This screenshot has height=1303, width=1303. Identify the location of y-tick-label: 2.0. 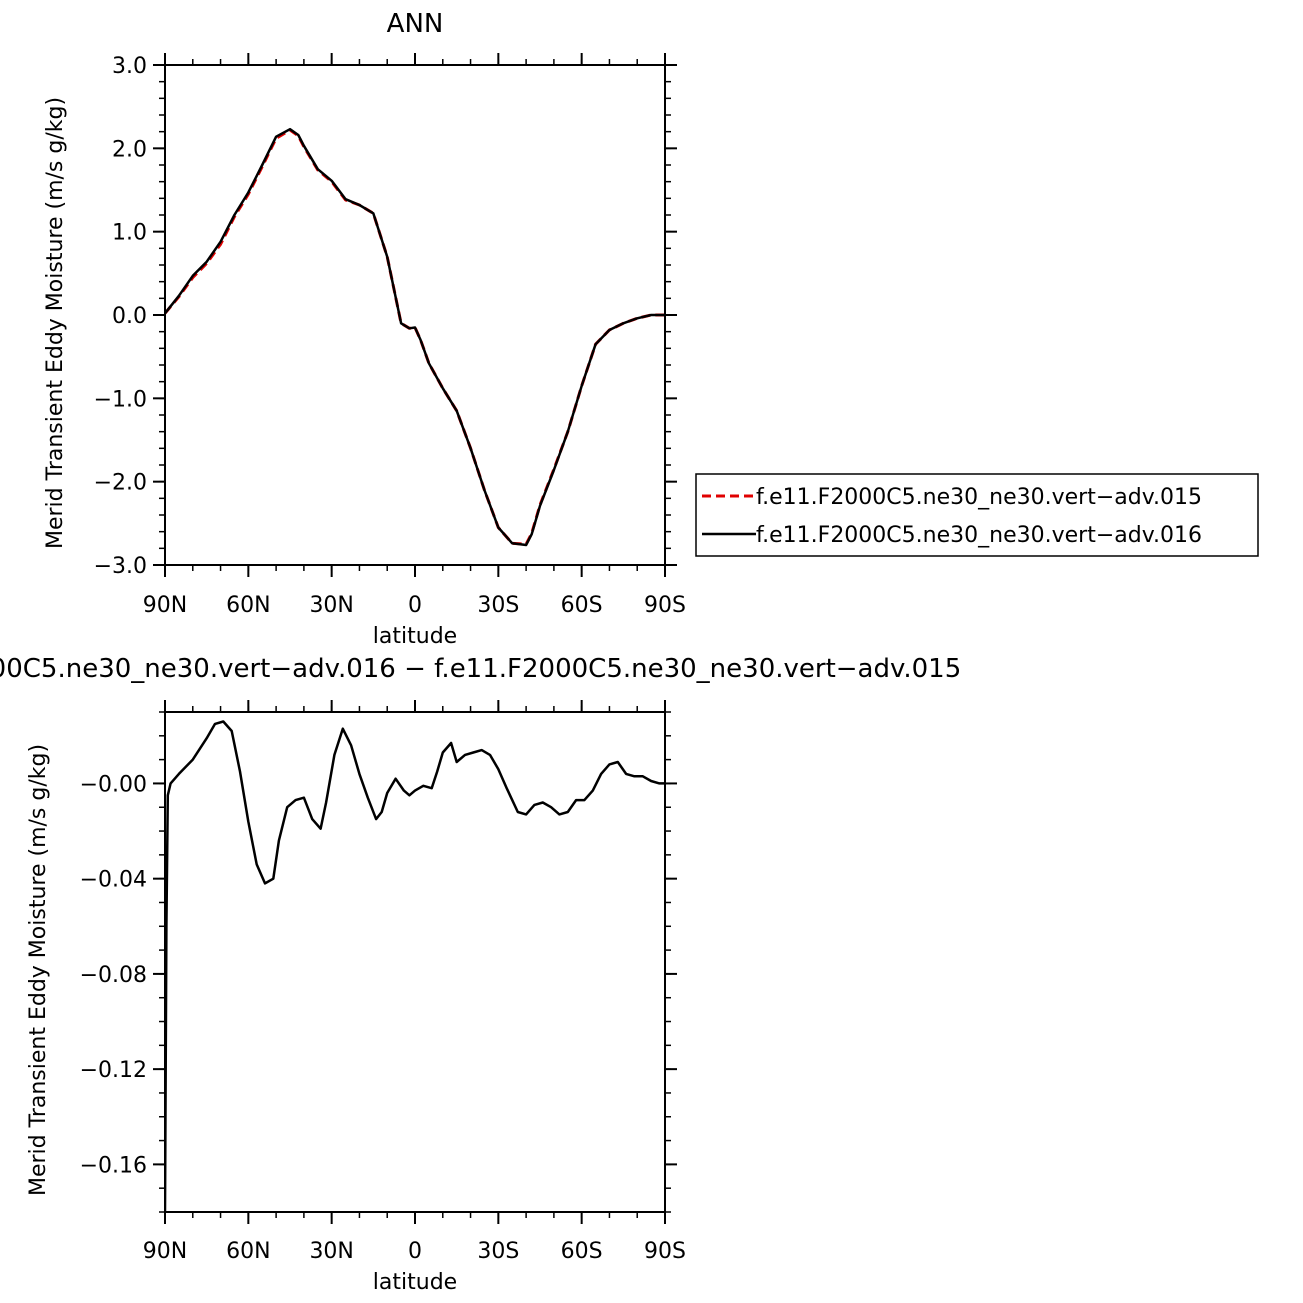
(129, 149).